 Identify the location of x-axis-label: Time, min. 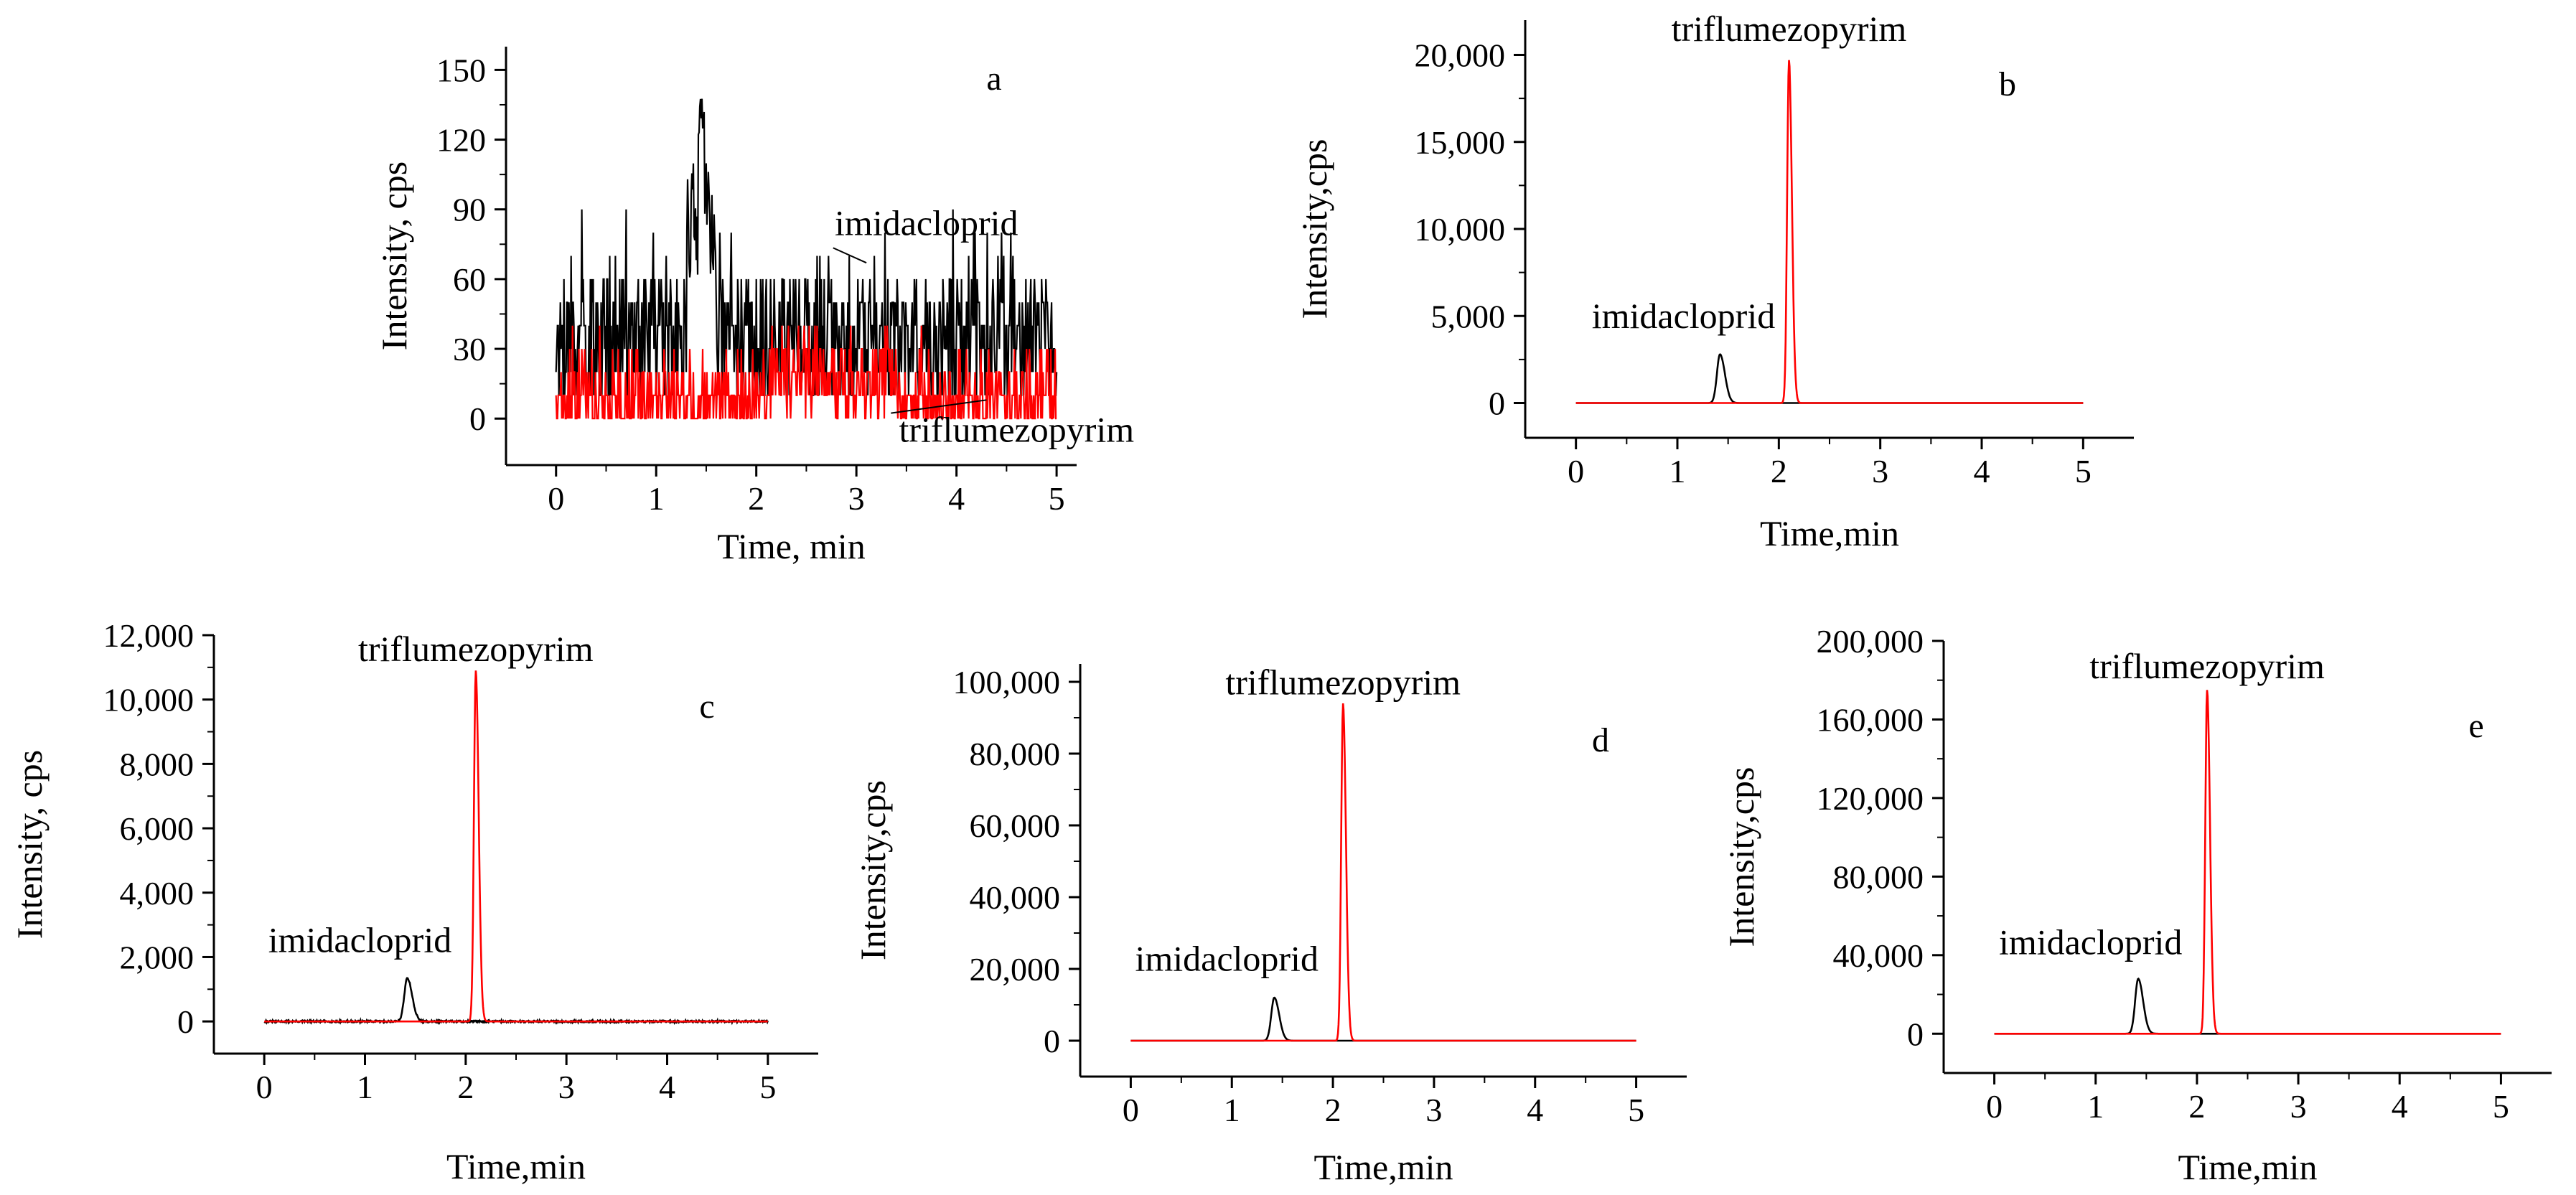
(792, 546).